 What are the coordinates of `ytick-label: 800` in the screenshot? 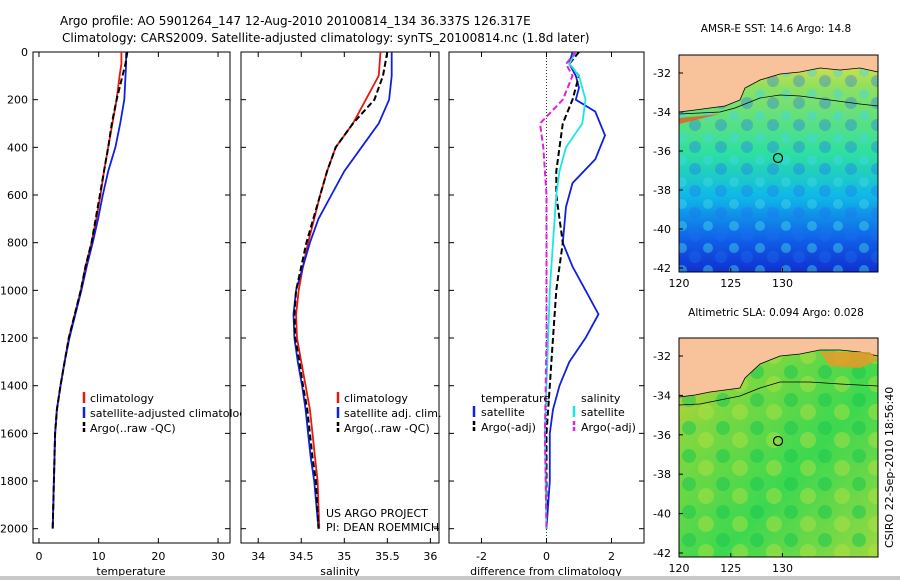 It's located at (17, 243).